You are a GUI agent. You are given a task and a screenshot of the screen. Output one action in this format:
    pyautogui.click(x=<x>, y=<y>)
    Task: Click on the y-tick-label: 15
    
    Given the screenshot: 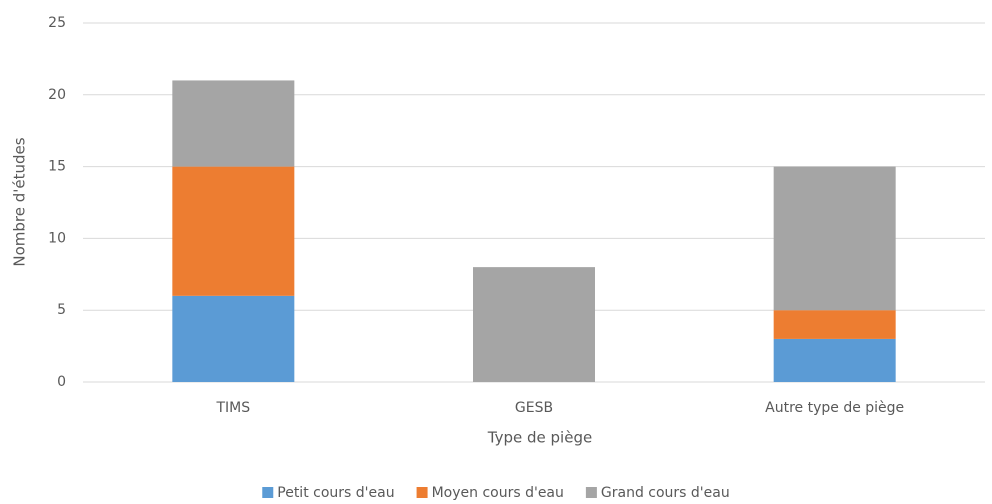 What is the action you would take?
    pyautogui.click(x=57, y=167)
    